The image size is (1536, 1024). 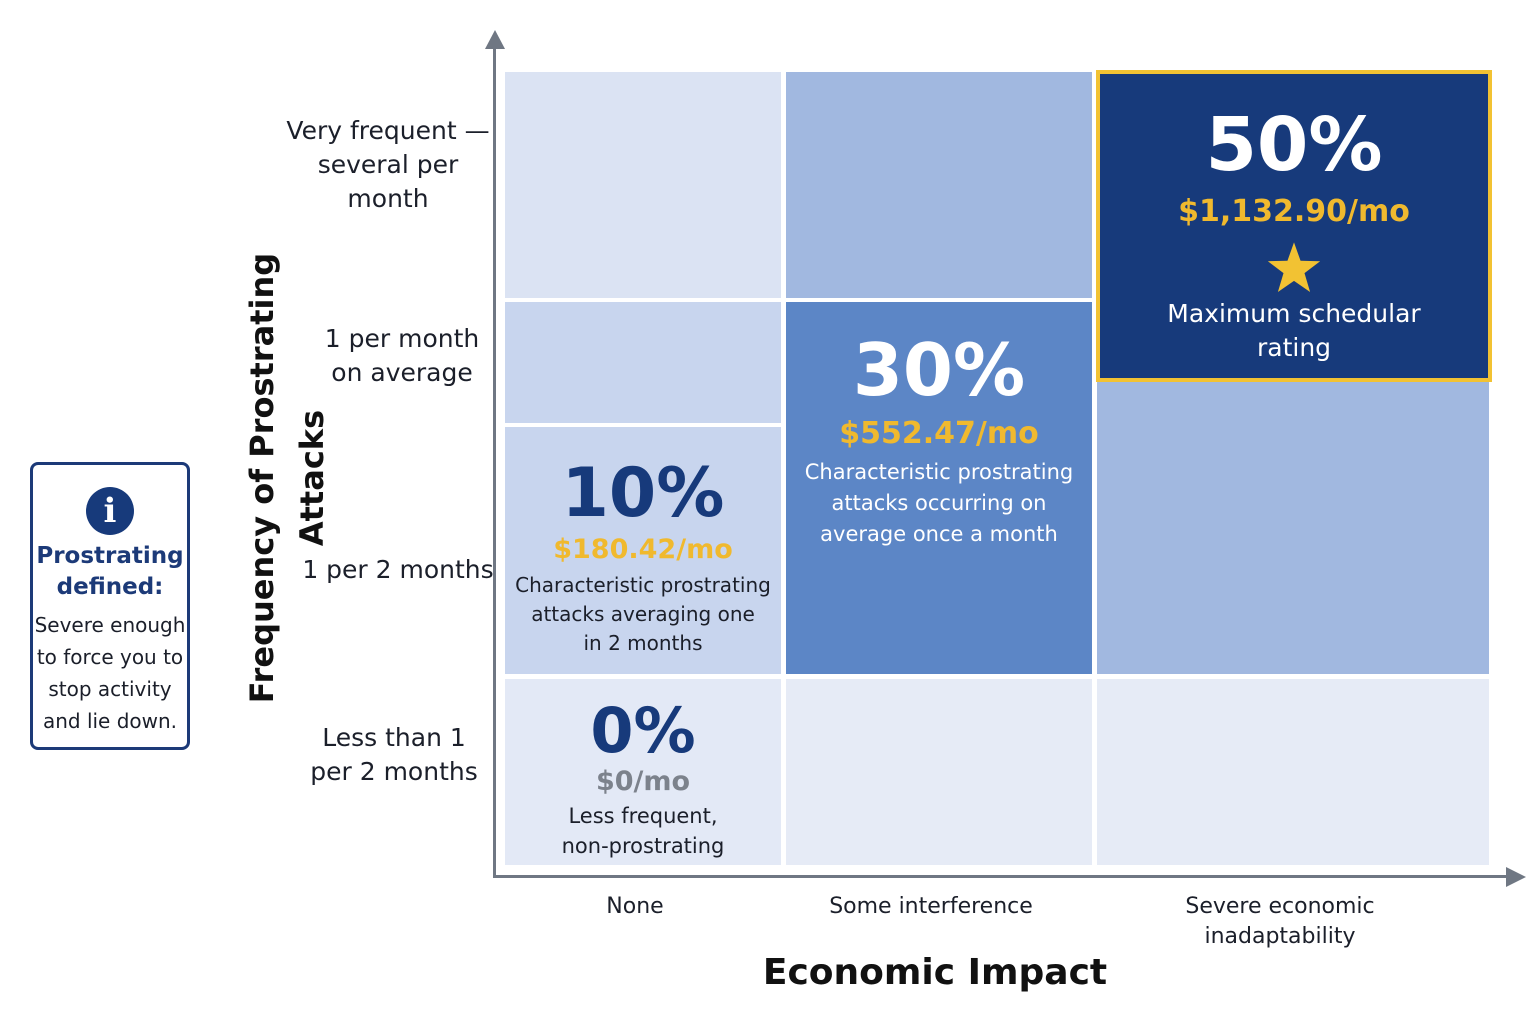 I want to click on x-axis-arrow-icon, so click(x=1516, y=877).